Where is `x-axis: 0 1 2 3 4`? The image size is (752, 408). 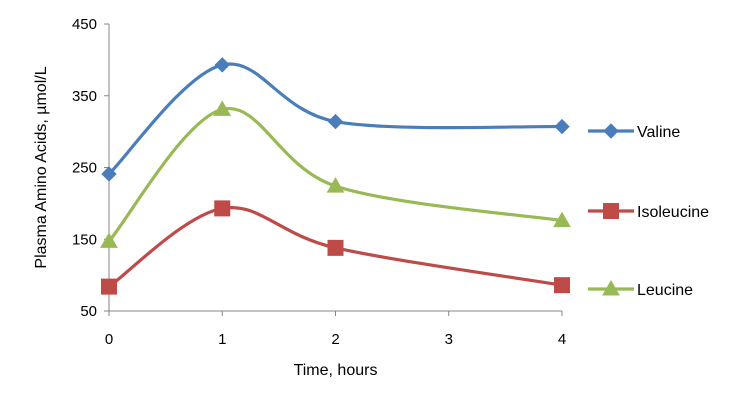 x-axis: 0 1 2 3 4 is located at coordinates (335, 329).